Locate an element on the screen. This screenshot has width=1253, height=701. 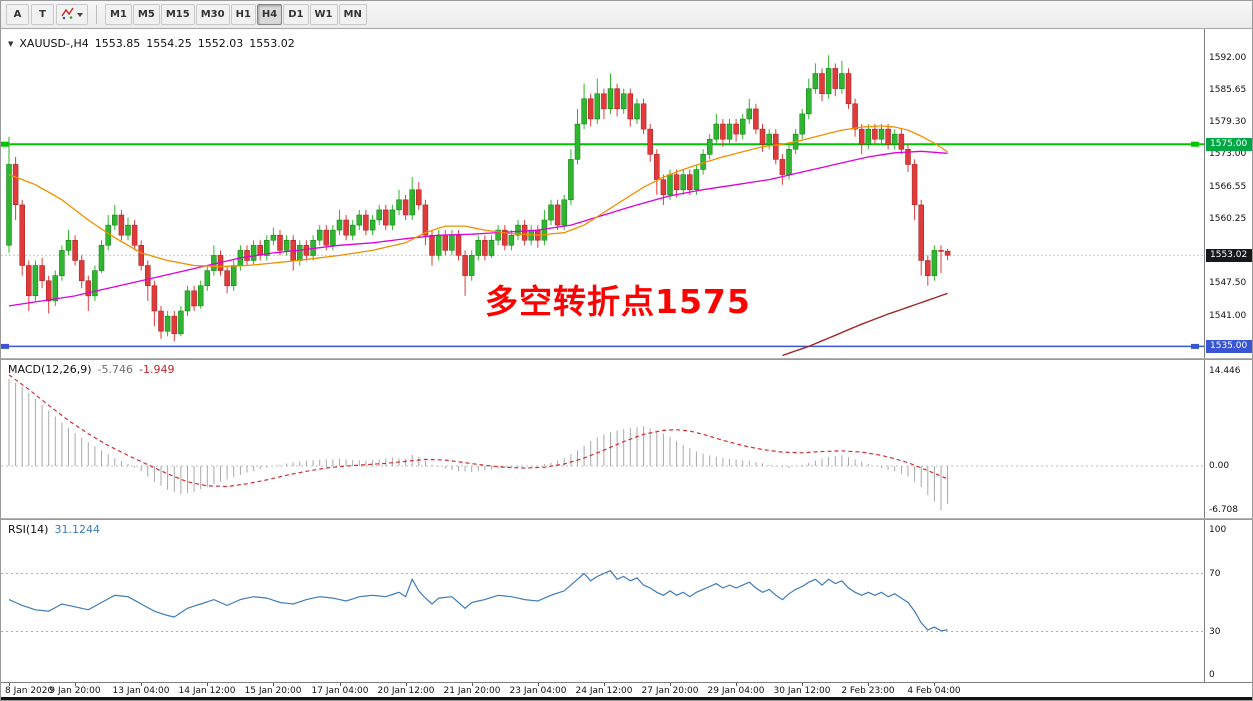
toolbar-separator is located at coordinates (96, 14).